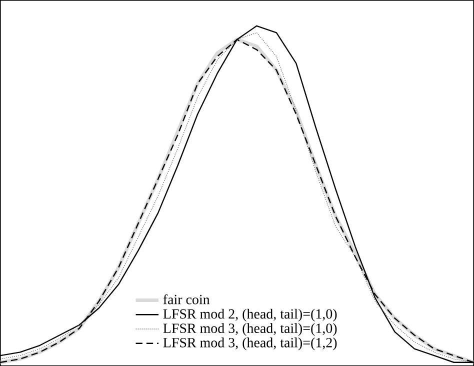 The image size is (474, 366). I want to click on legend-label: LFSR mod 2, (head, tail)=(1,0), so click(250, 315).